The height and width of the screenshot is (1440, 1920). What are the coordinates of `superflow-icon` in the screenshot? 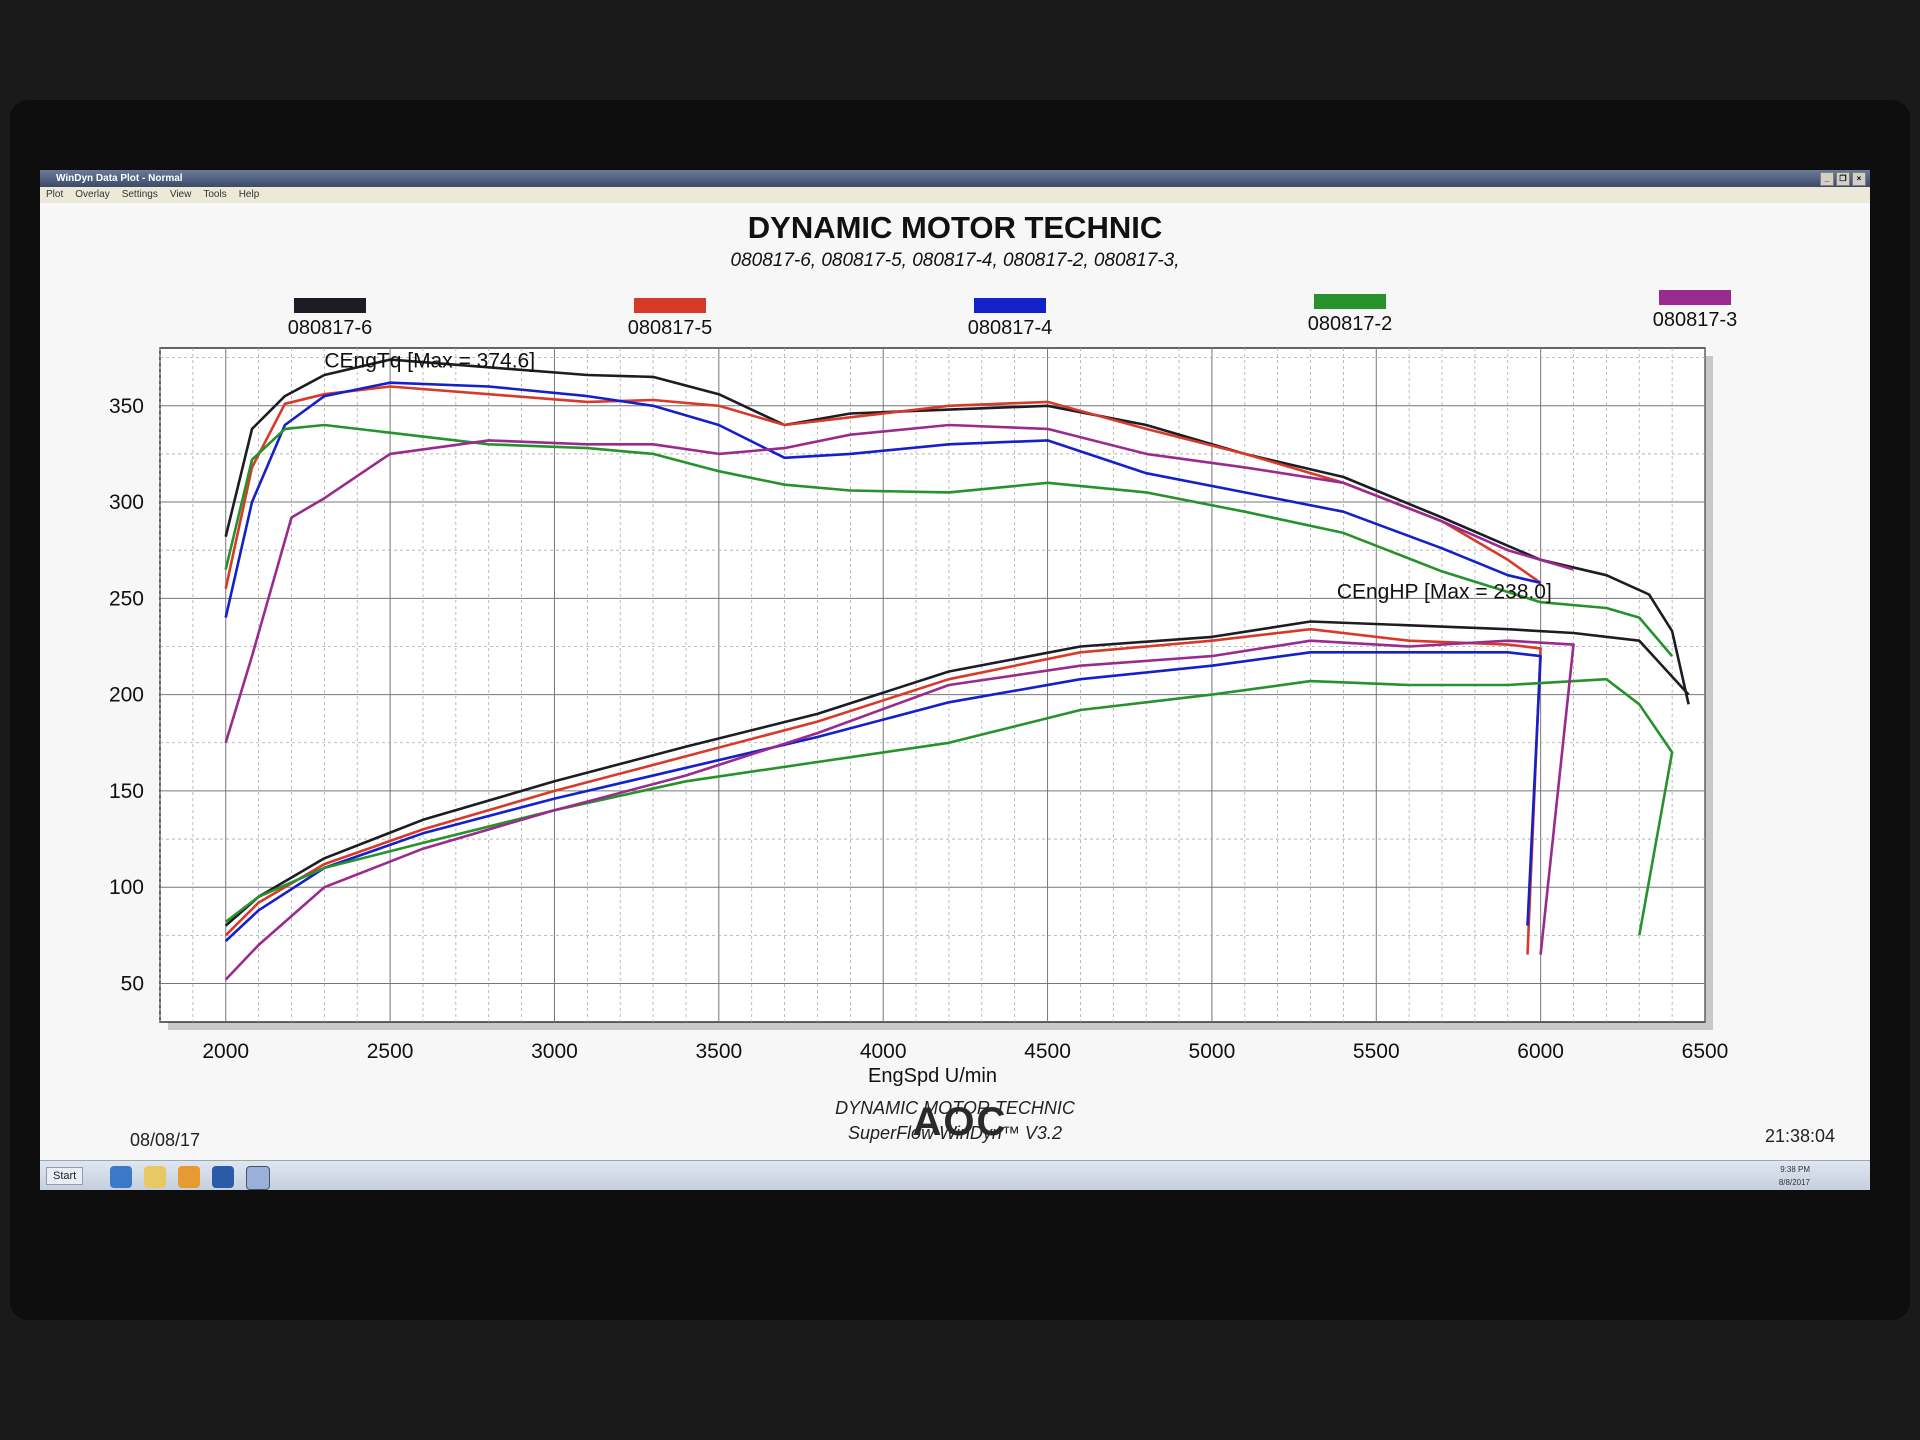 It's located at (223, 1177).